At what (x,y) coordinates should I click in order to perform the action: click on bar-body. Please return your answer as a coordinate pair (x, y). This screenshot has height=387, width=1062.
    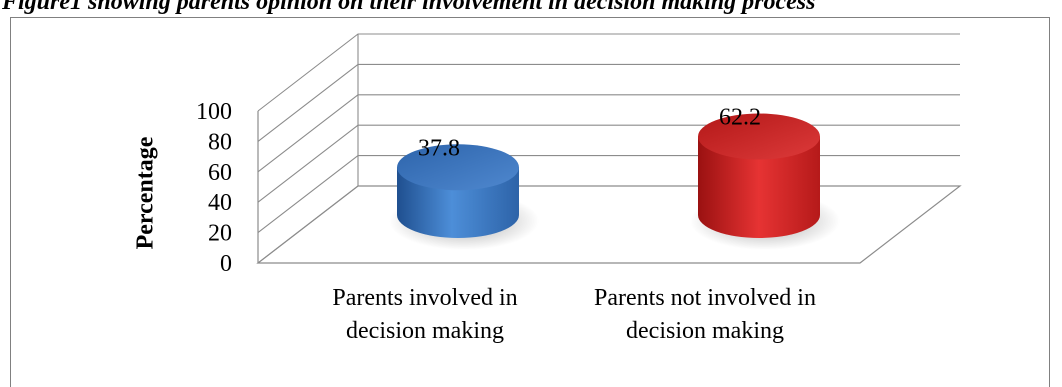
    Looking at the image, I should click on (759, 187).